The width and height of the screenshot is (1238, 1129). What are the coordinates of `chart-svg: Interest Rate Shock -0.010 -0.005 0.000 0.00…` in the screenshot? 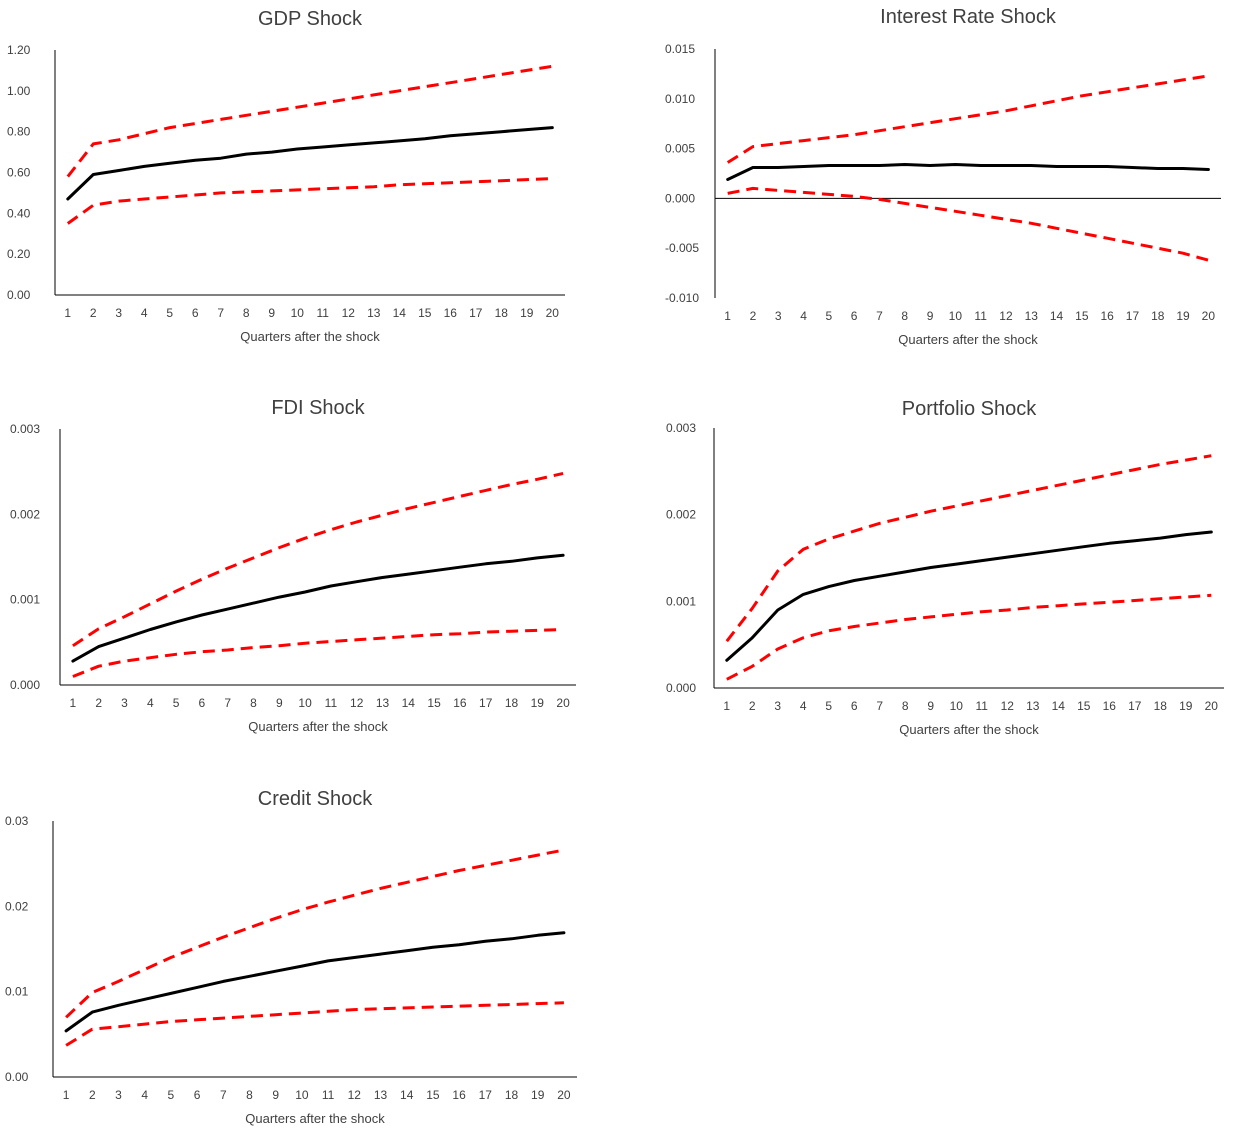 It's located at (943, 176).